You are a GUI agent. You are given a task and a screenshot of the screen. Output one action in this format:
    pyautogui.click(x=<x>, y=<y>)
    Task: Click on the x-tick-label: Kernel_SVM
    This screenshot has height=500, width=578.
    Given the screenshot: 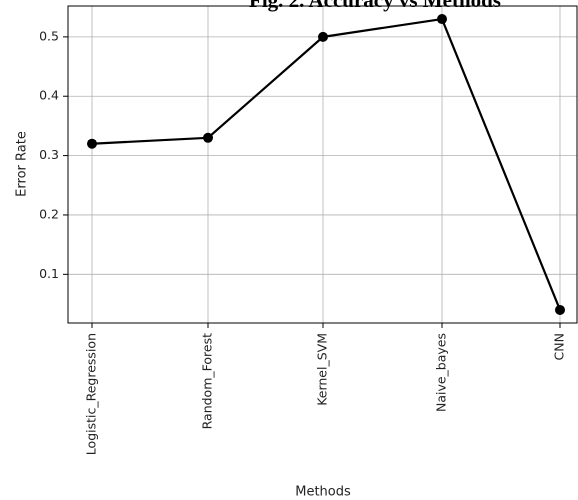 What is the action you would take?
    pyautogui.click(x=322, y=369)
    